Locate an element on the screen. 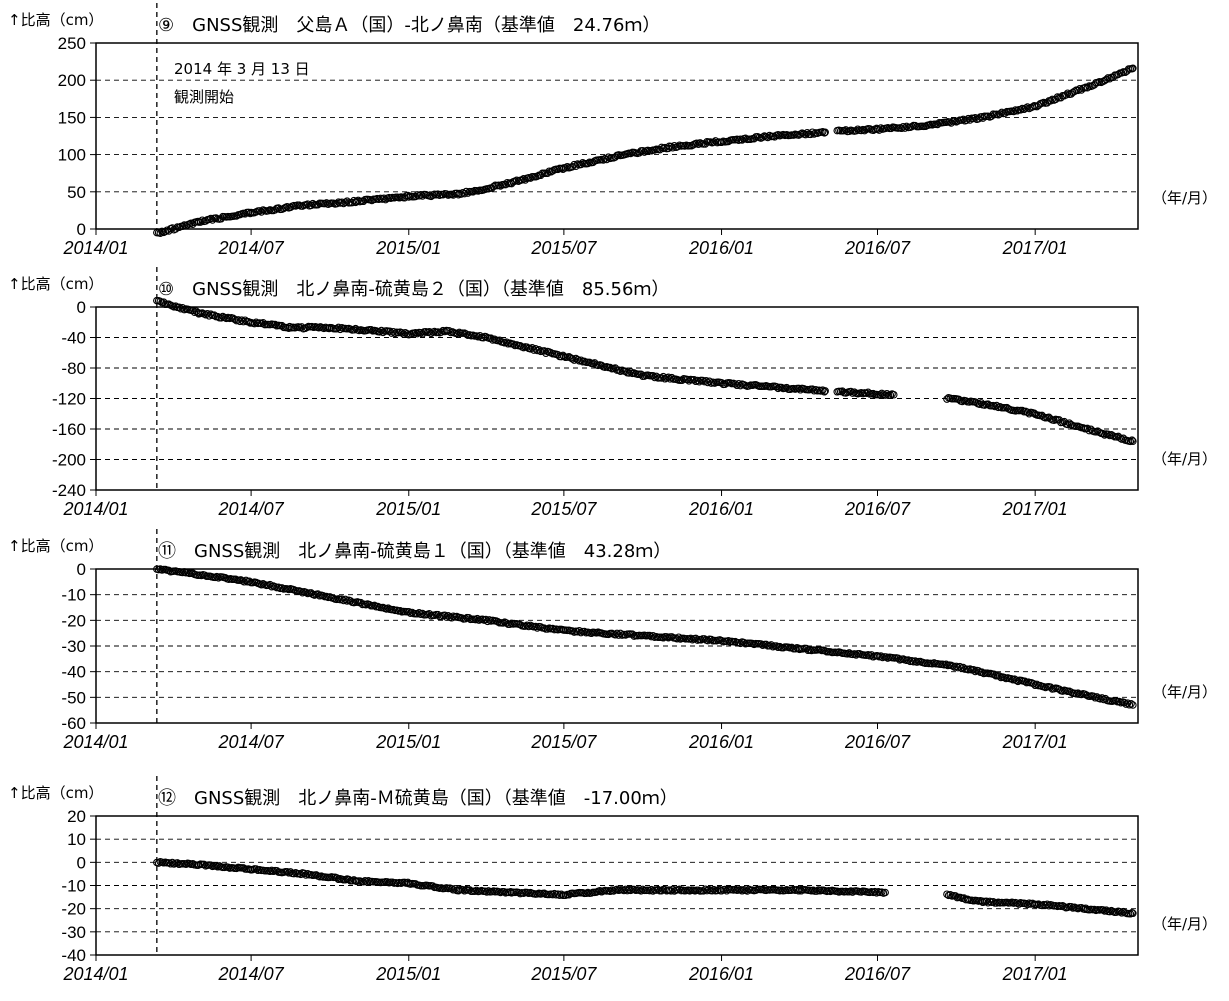 Image resolution: width=1229 pixels, height=1001 pixels. y-tick-label: 0 is located at coordinates (81, 569).